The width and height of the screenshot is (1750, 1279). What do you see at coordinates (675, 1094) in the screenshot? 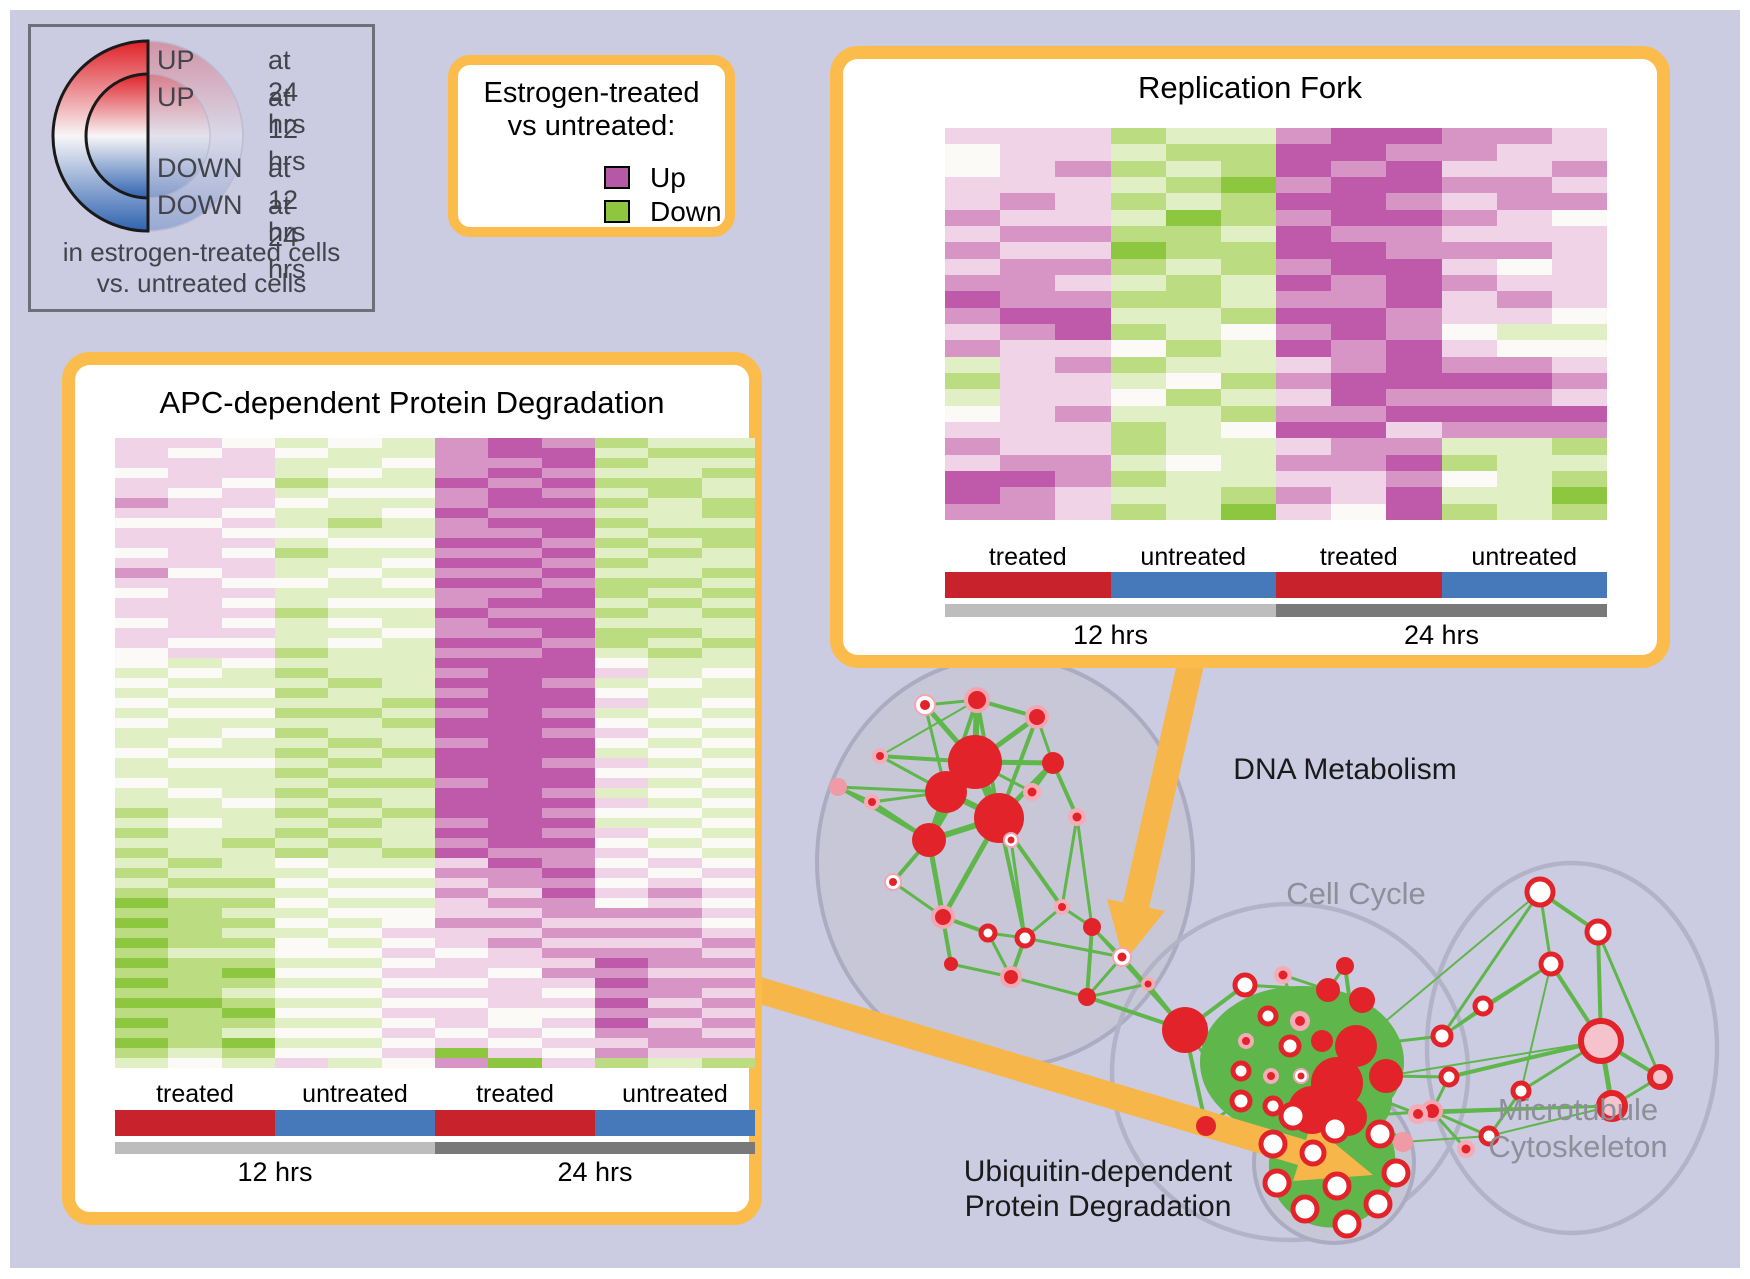
I see `condition-label: untreated` at bounding box center [675, 1094].